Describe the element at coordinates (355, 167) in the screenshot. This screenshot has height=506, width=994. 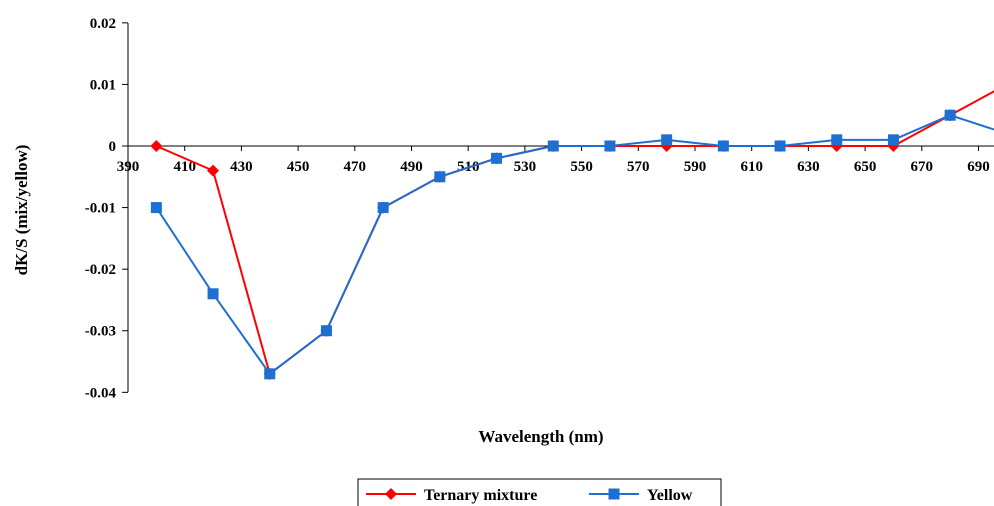
I see `x-tick-label: 470` at that location.